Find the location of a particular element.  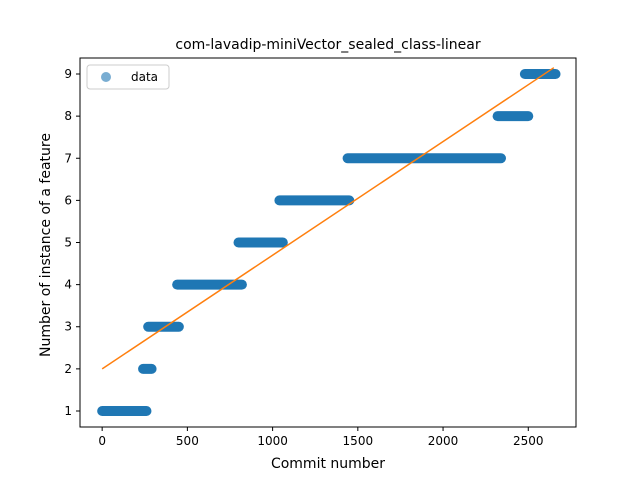

legend-box is located at coordinates (128, 77).